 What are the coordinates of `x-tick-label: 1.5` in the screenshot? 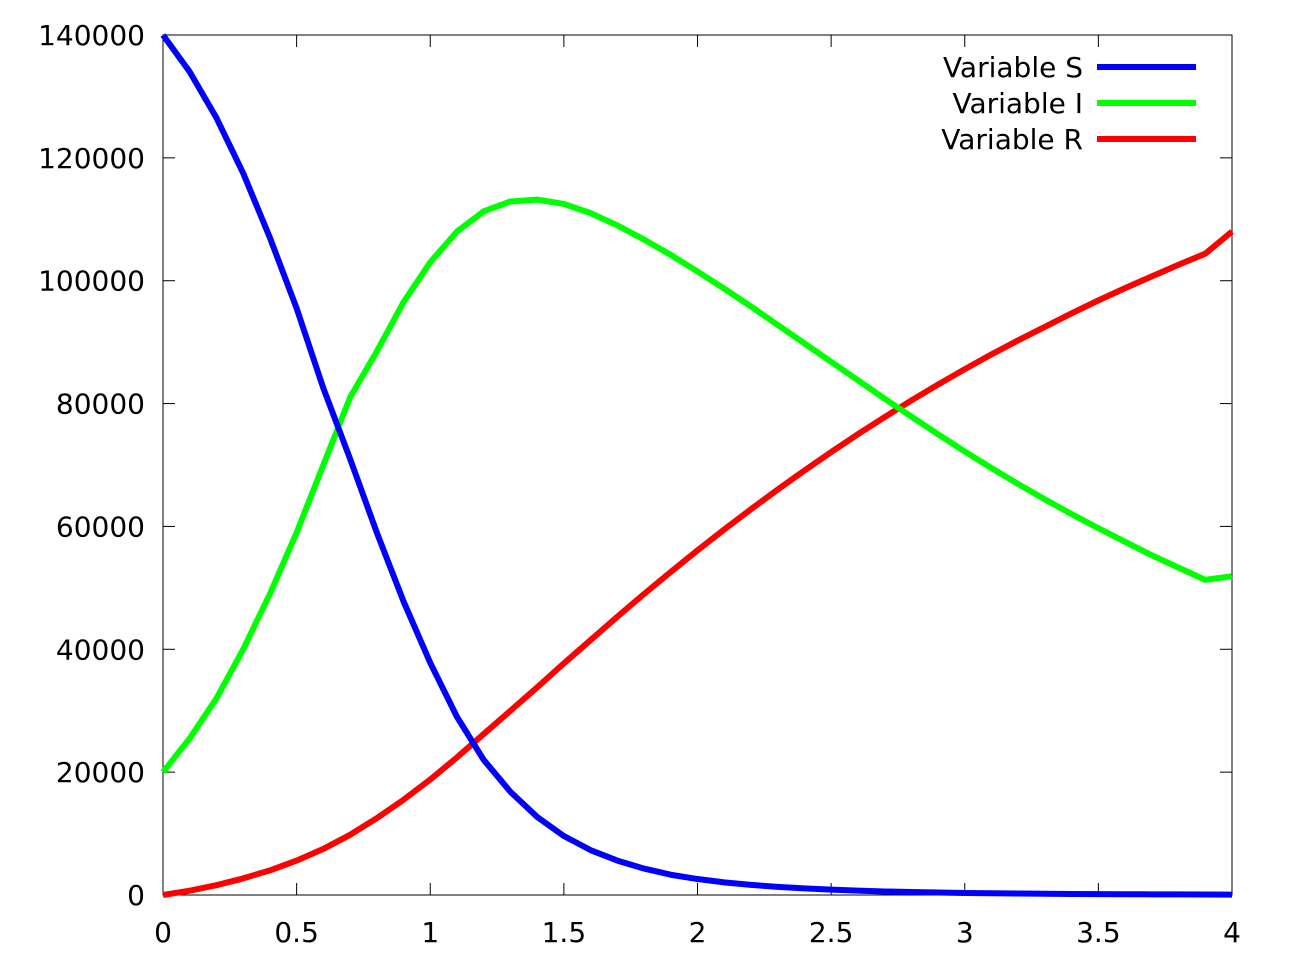 It's located at (564, 932).